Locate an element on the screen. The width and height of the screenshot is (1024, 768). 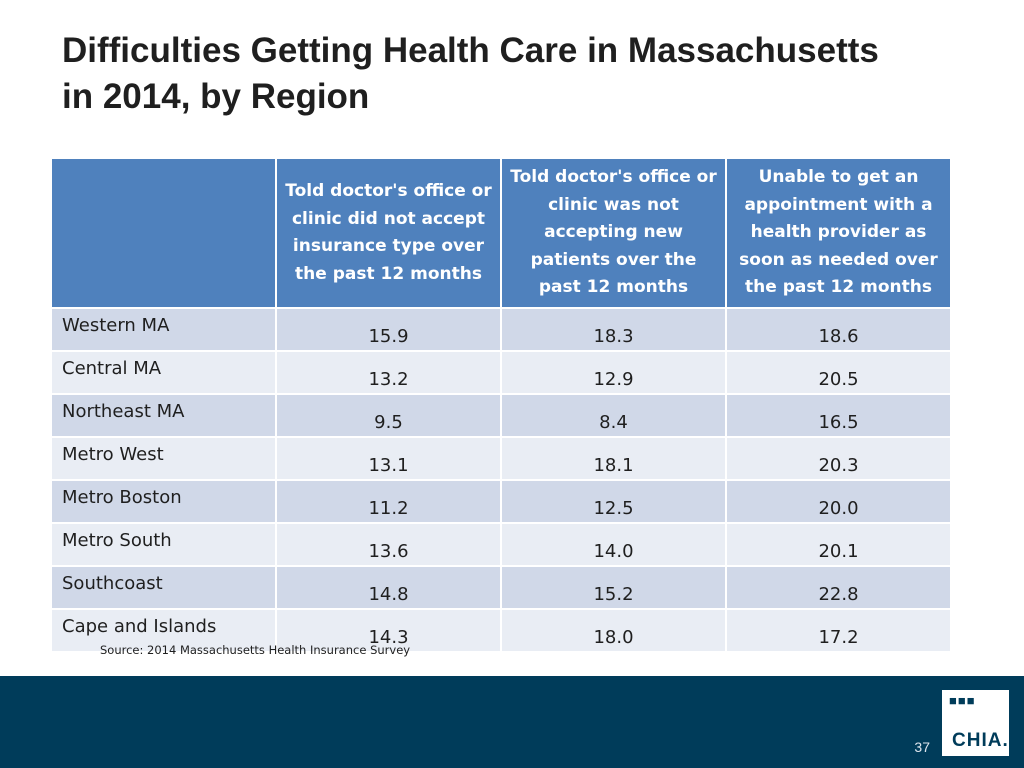
value-cell: 20.3 is located at coordinates (838, 458).